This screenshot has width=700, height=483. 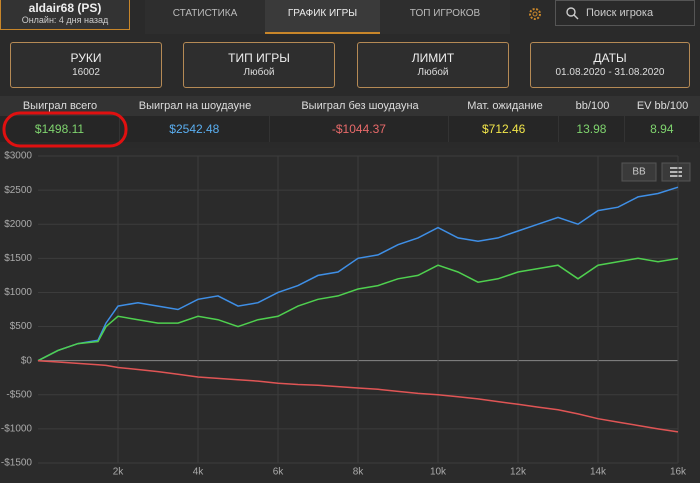 What do you see at coordinates (358, 396) in the screenshot?
I see `series-line` at bounding box center [358, 396].